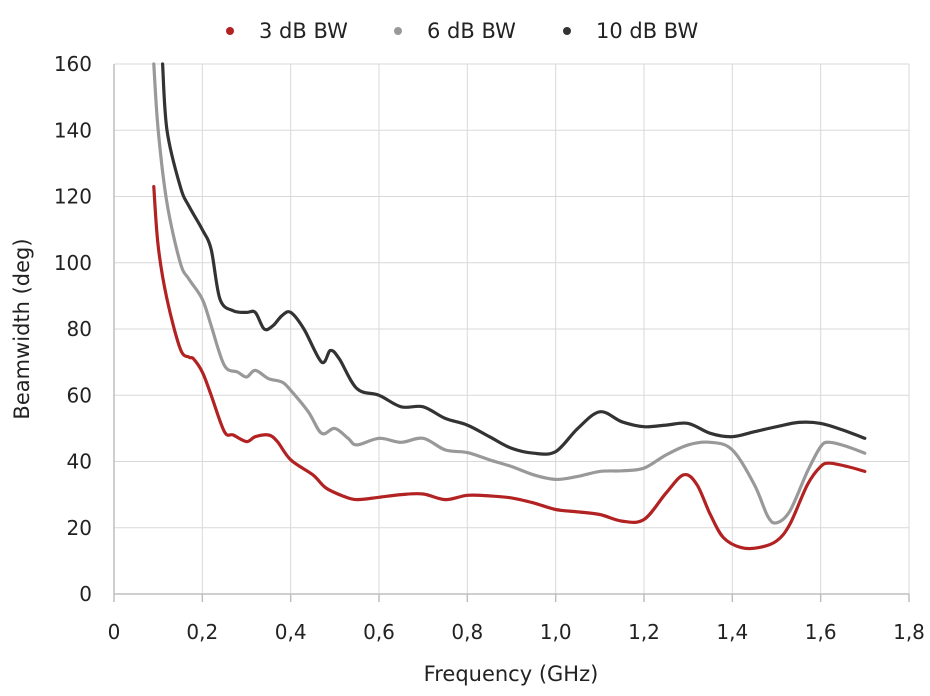 Image resolution: width=930 pixels, height=696 pixels. What do you see at coordinates (303, 31) in the screenshot?
I see `legend-label: 3 dB BW` at bounding box center [303, 31].